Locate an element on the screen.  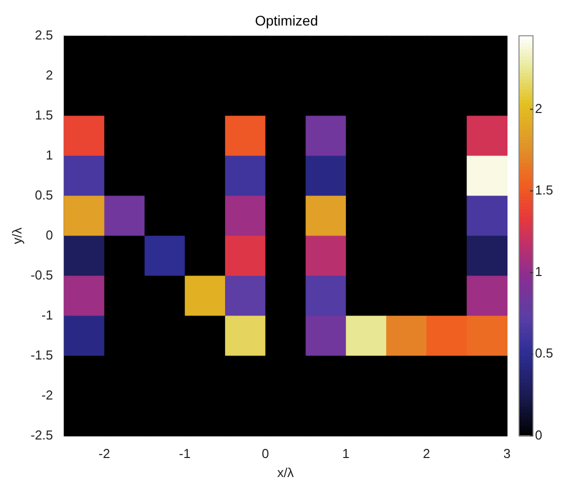
y-tick-label: -2.5 is located at coordinates (41, 434).